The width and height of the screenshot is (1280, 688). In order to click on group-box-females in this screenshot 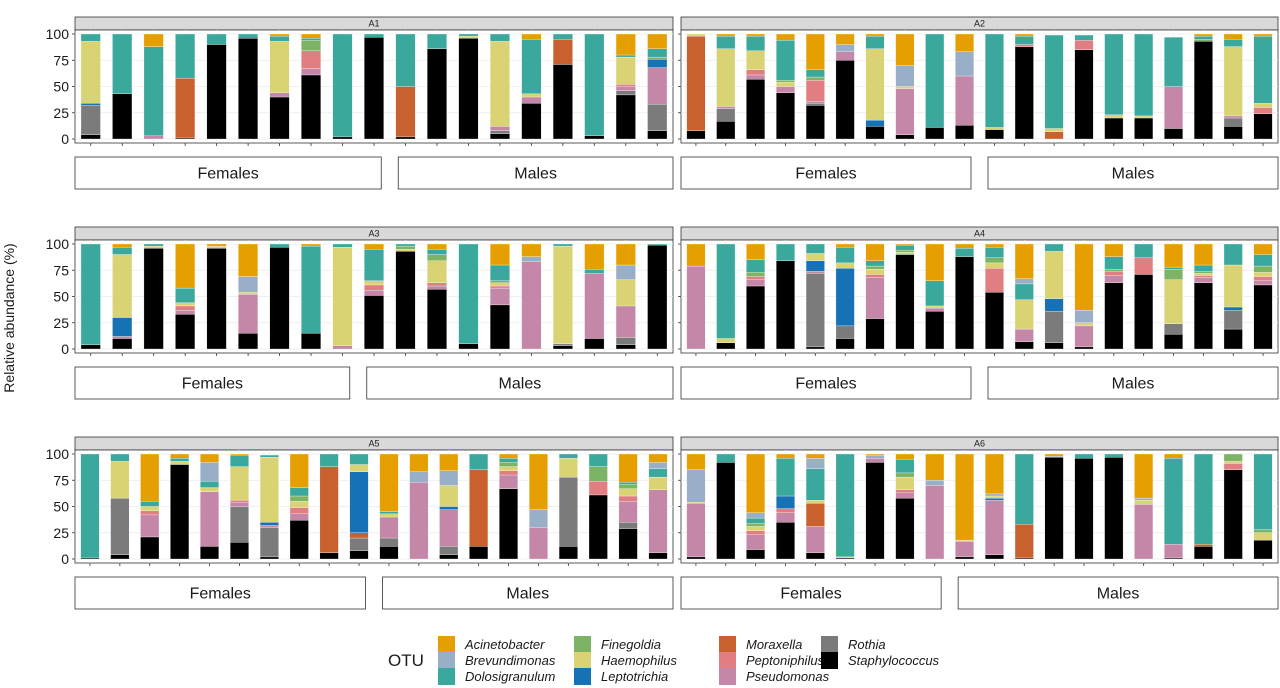, I will do `click(228, 173)`.